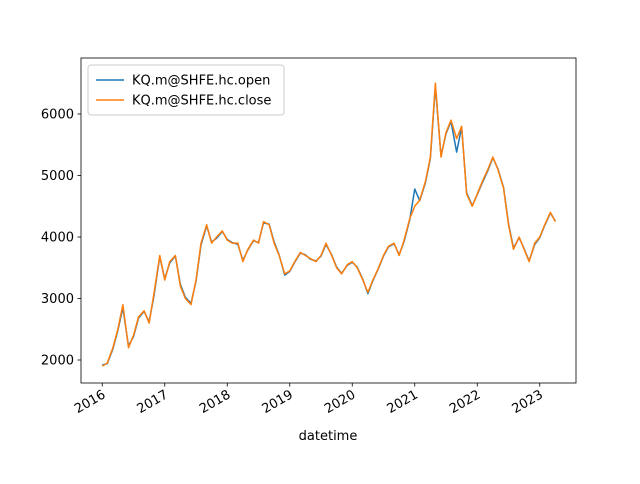  What do you see at coordinates (57, 299) in the screenshot?
I see `y-tick-label: 3000` at bounding box center [57, 299].